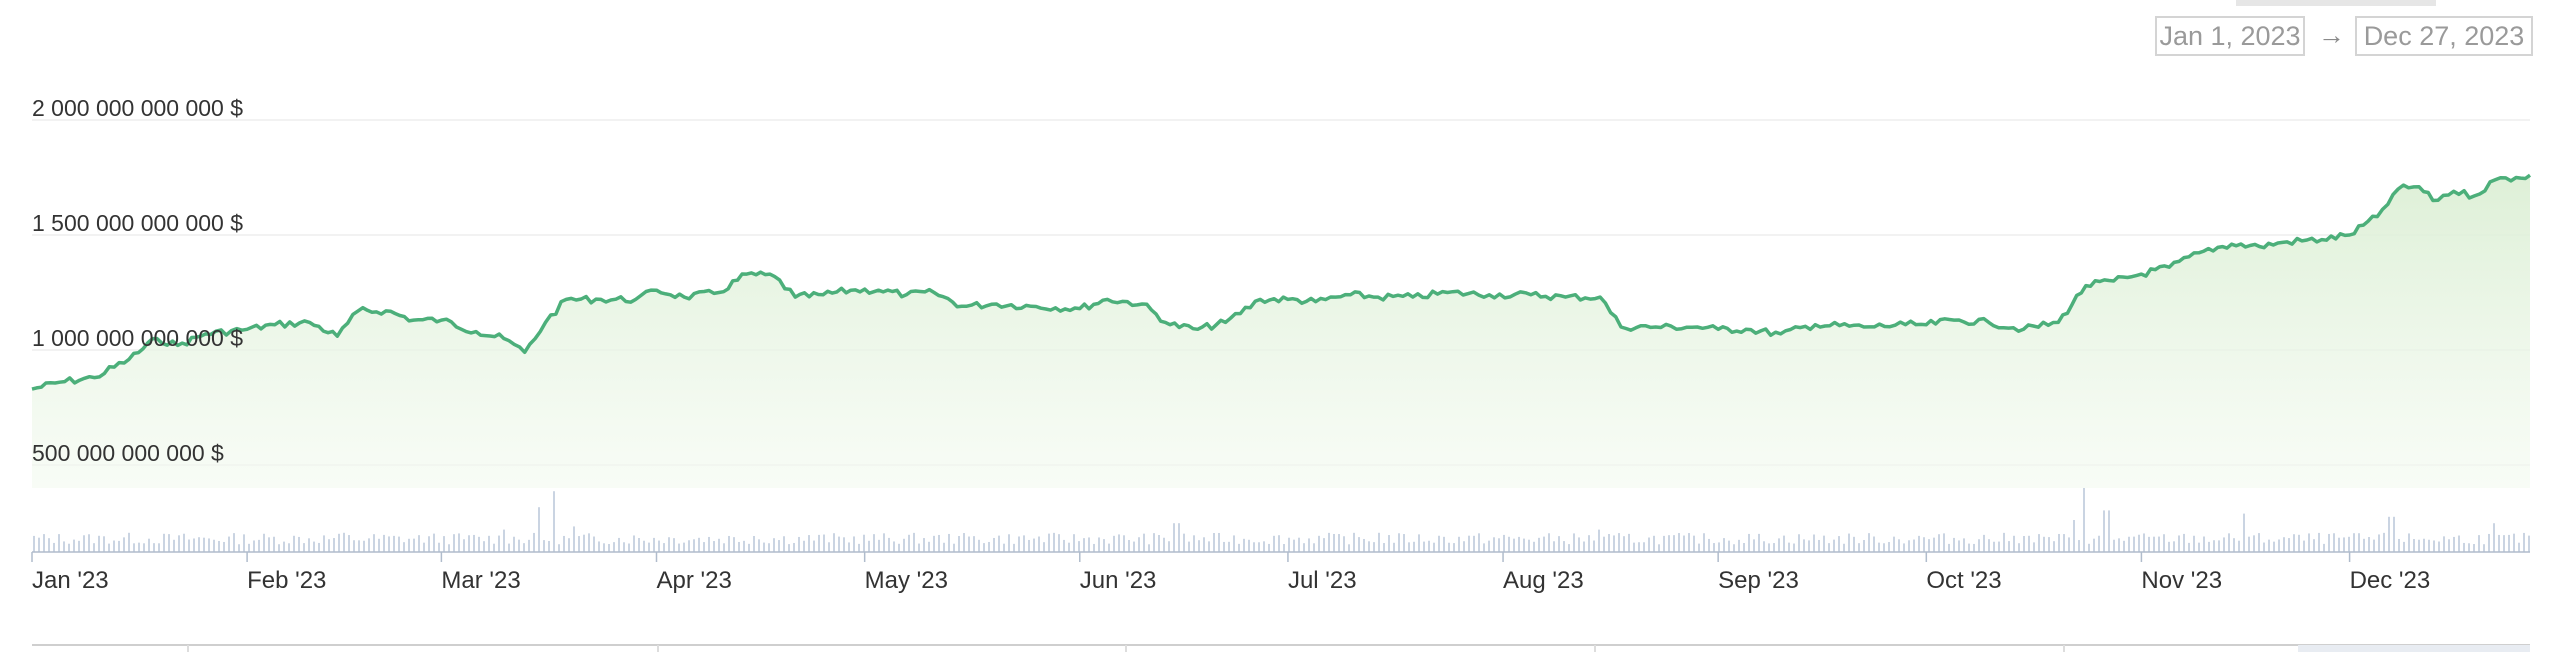 The width and height of the screenshot is (2550, 652). I want to click on x-tick-label-8: Sep '23, so click(1758, 580).